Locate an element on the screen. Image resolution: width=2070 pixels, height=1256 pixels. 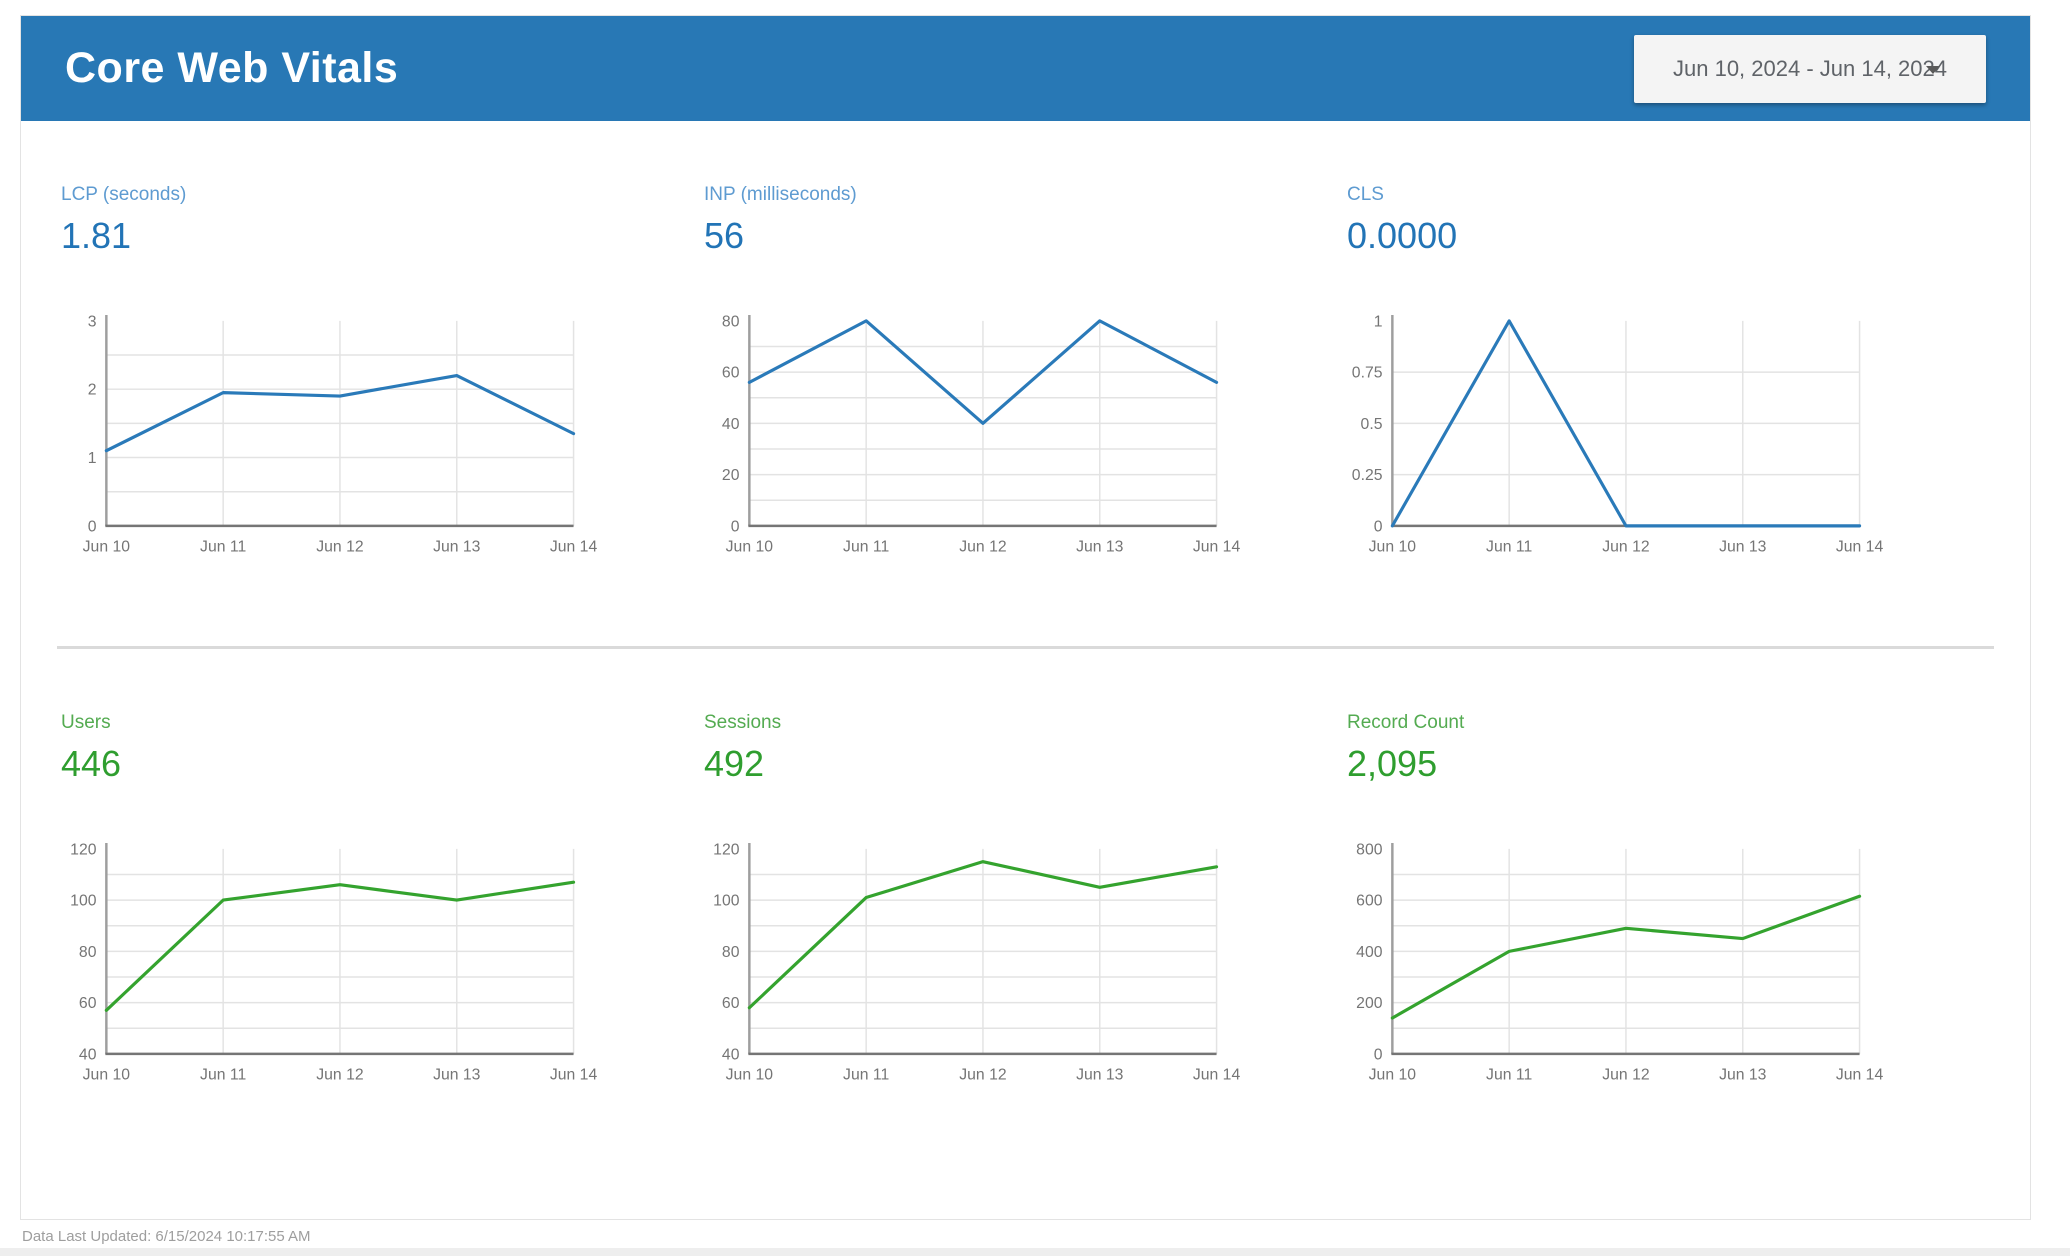
metric-value-sessions: 492 is located at coordinates (734, 763).